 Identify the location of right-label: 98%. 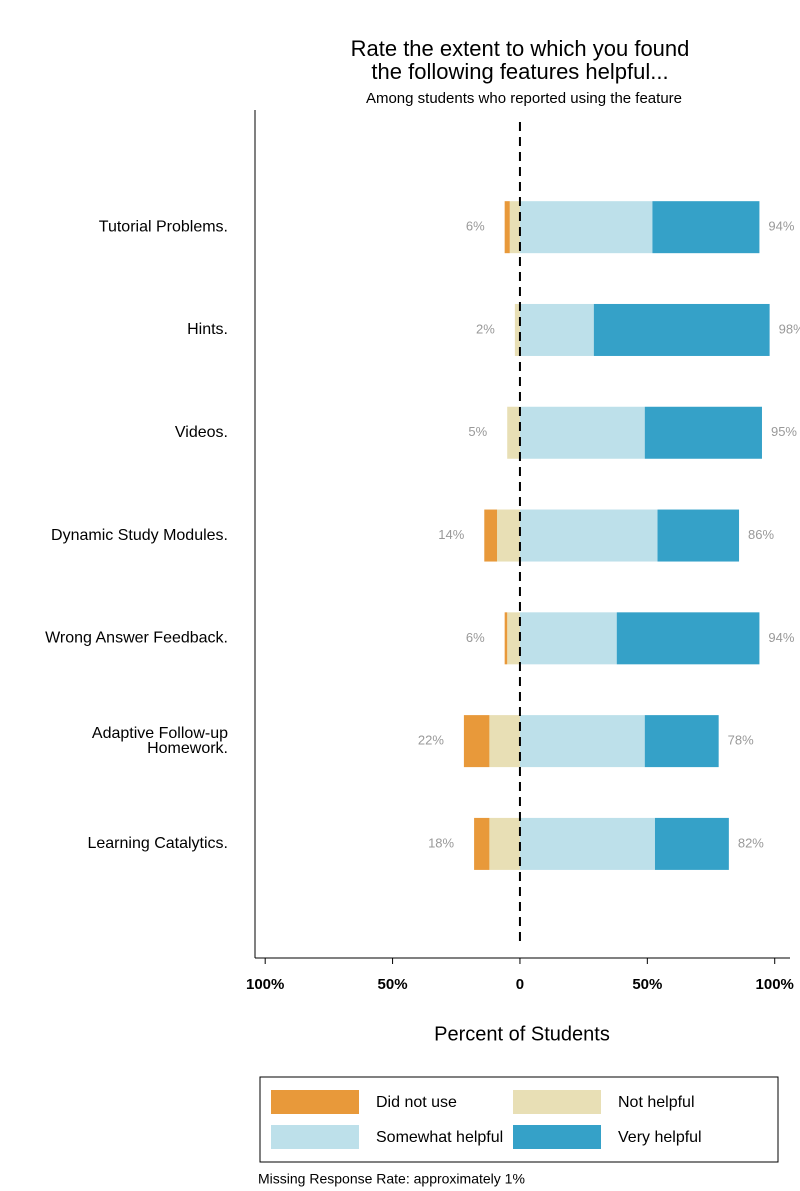
(789, 328).